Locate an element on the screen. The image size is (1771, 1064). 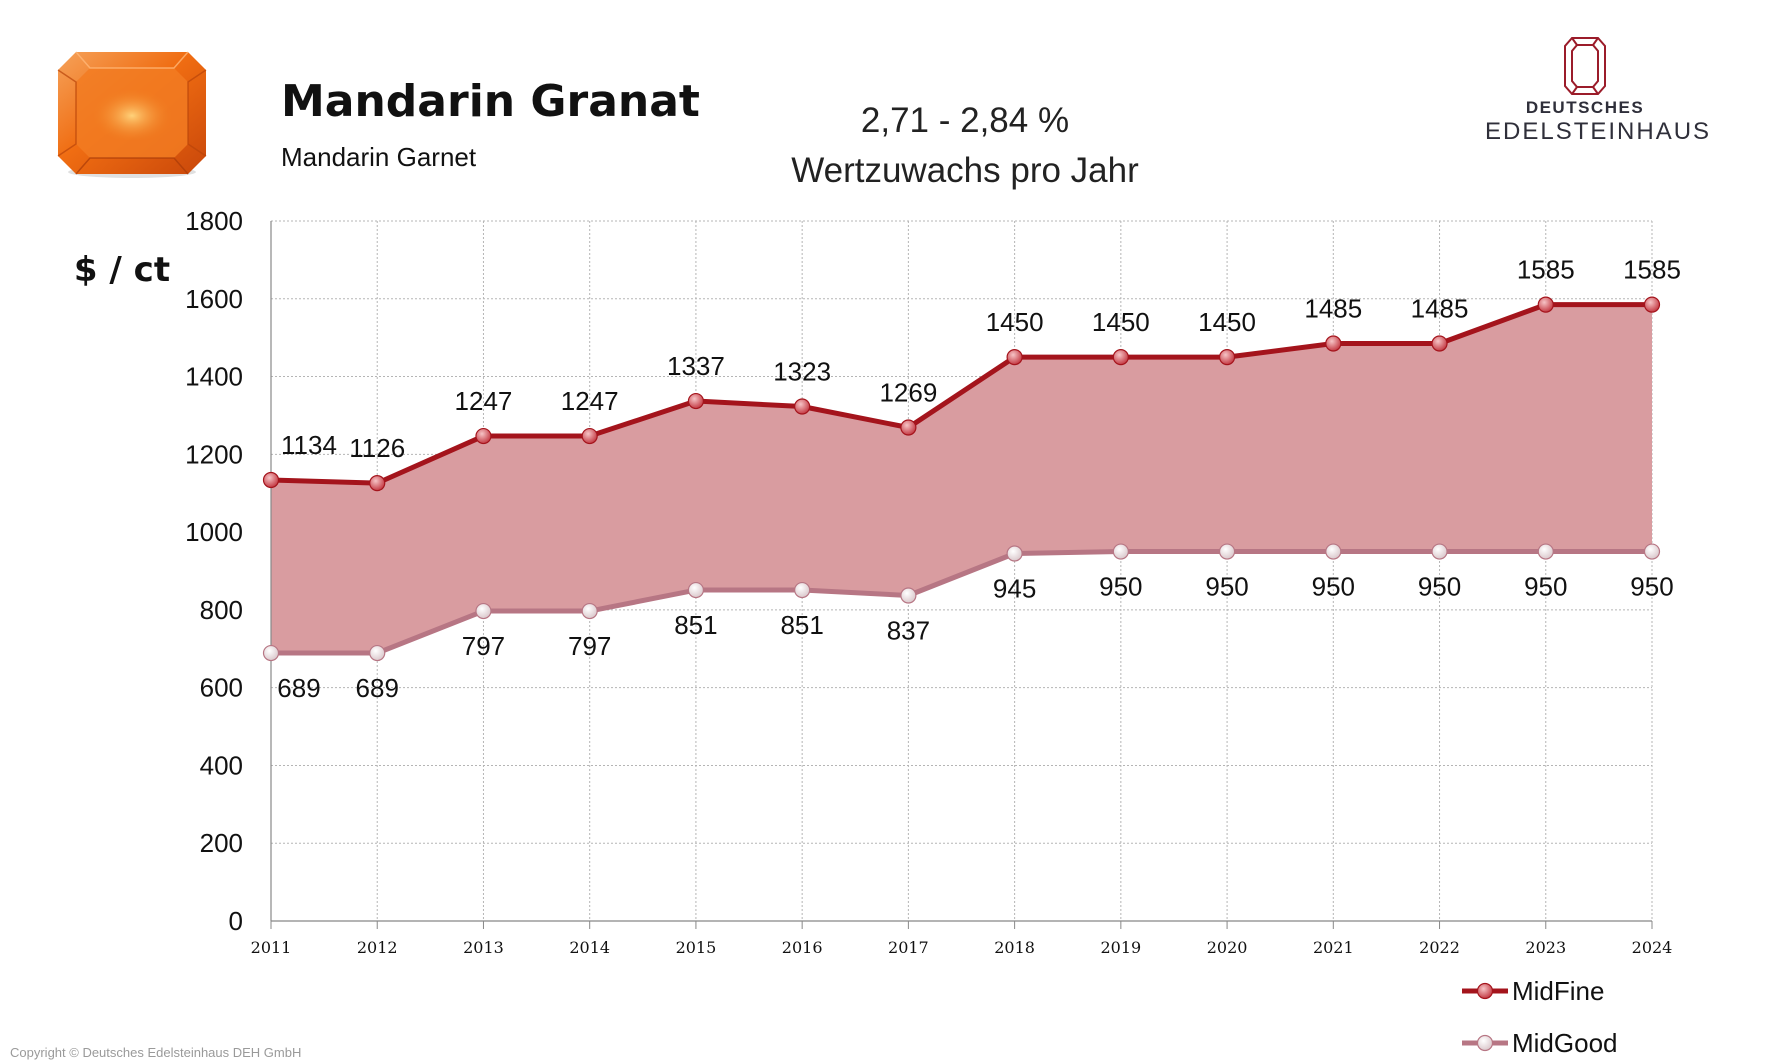
chart-legend: MidFine MidGood is located at coordinates (1540, 1017).